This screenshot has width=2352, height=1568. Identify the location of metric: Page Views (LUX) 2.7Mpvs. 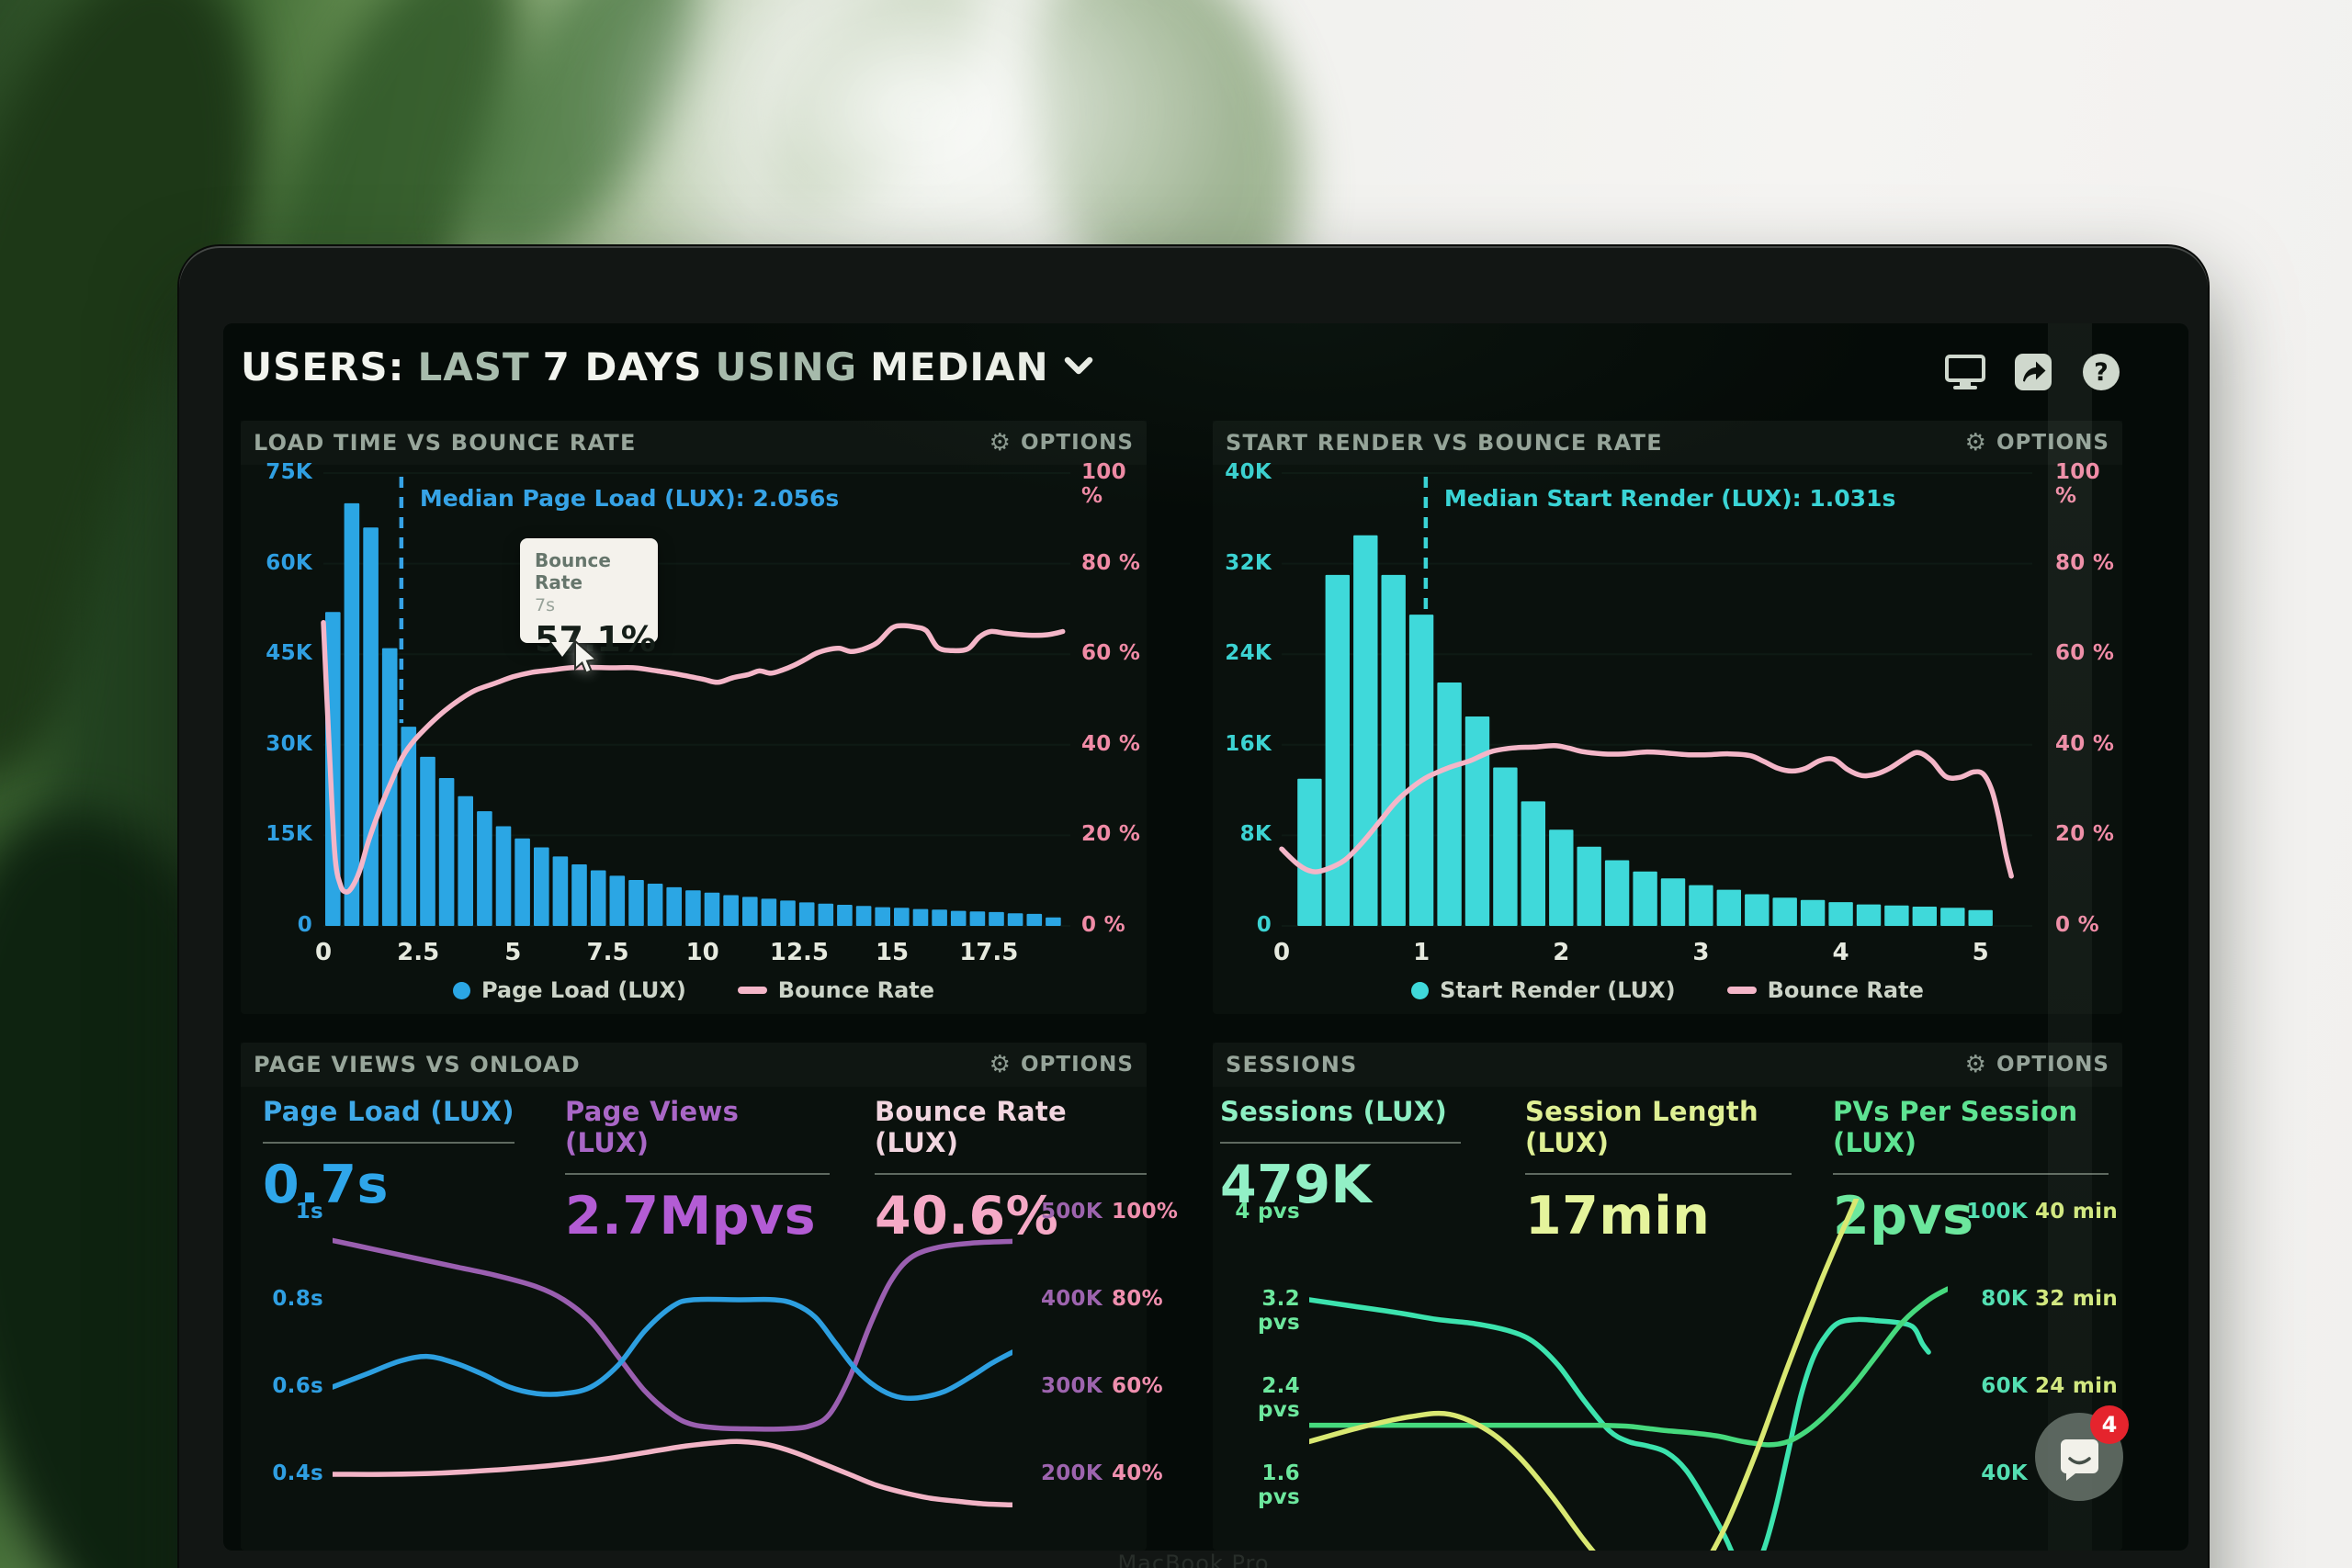
(697, 1171).